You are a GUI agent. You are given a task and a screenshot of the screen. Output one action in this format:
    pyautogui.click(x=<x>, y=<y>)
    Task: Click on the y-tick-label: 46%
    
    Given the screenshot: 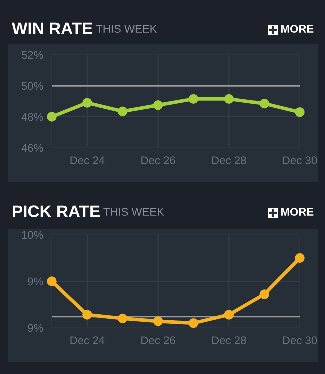 What is the action you would take?
    pyautogui.click(x=33, y=148)
    